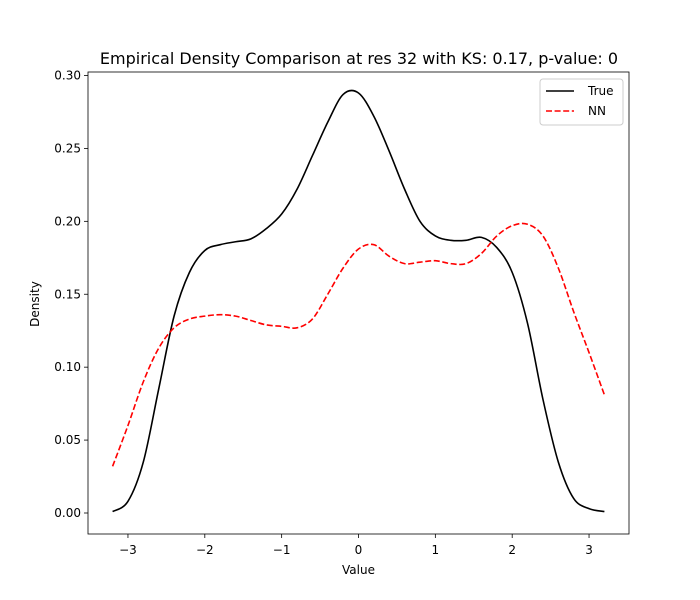 The image size is (700, 600). I want to click on x-tick-label: 3, so click(589, 550).